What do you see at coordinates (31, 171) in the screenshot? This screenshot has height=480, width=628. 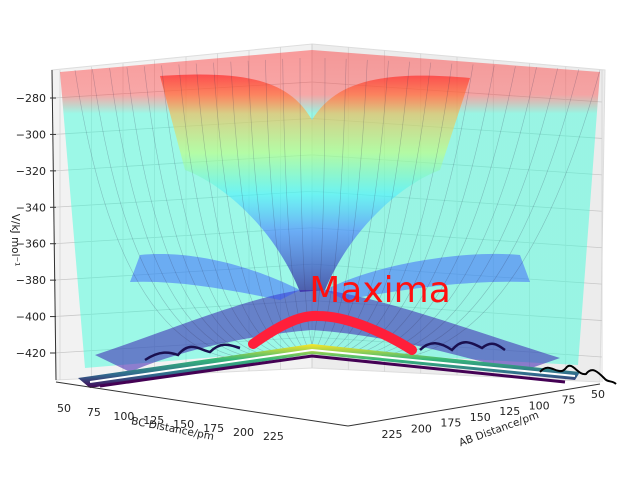 I see `z-tick-label: −320` at bounding box center [31, 171].